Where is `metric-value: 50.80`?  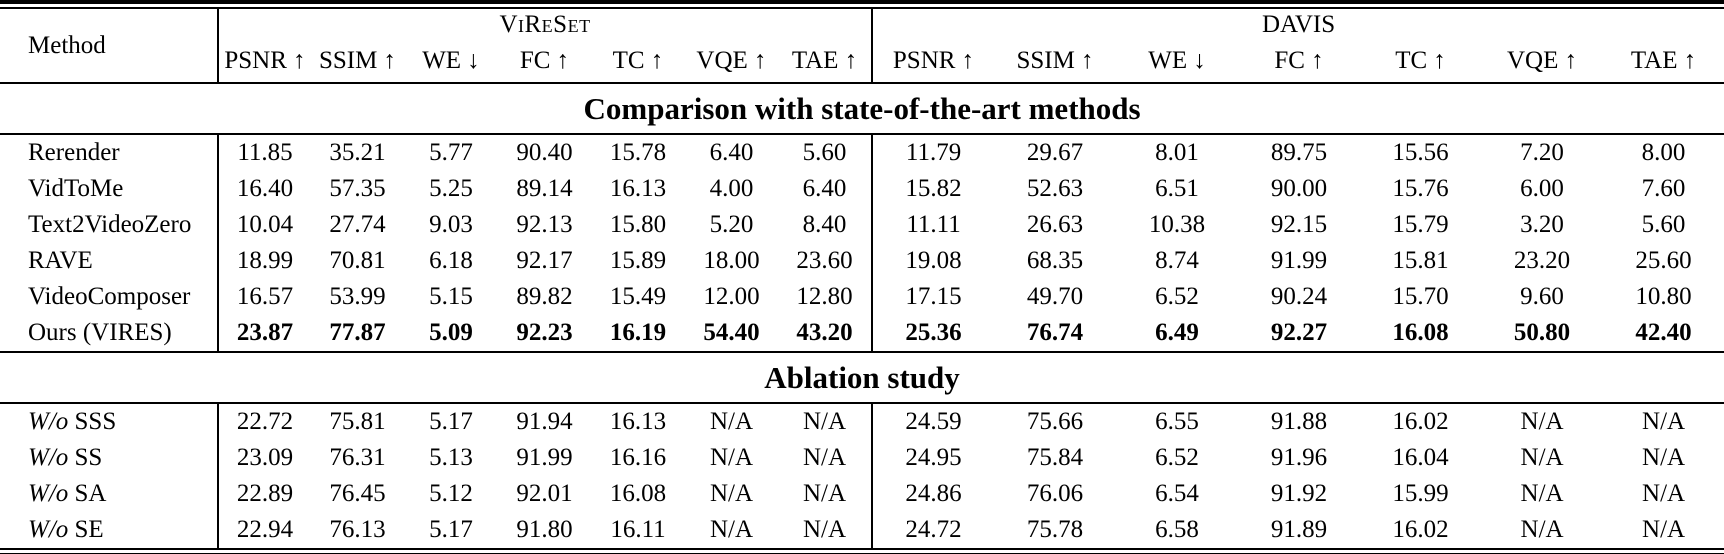 metric-value: 50.80 is located at coordinates (1542, 332).